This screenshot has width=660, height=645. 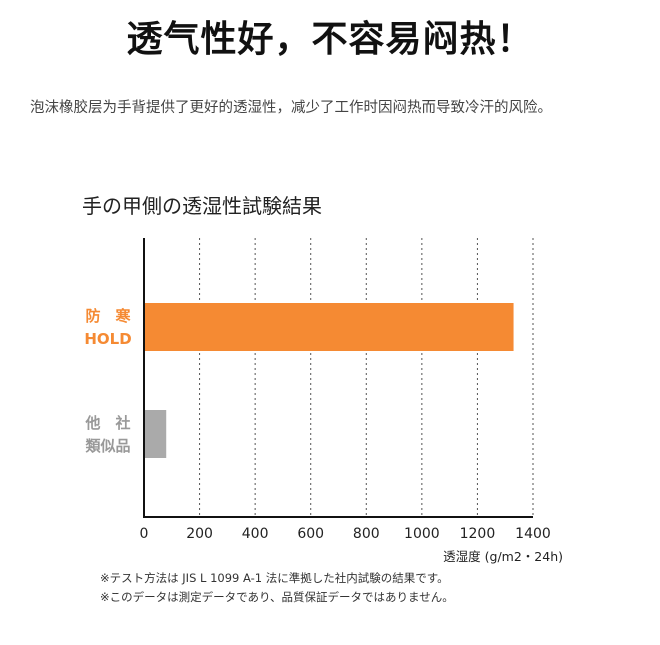 What do you see at coordinates (107, 446) in the screenshot?
I see `category-label-1-line2: 類似品` at bounding box center [107, 446].